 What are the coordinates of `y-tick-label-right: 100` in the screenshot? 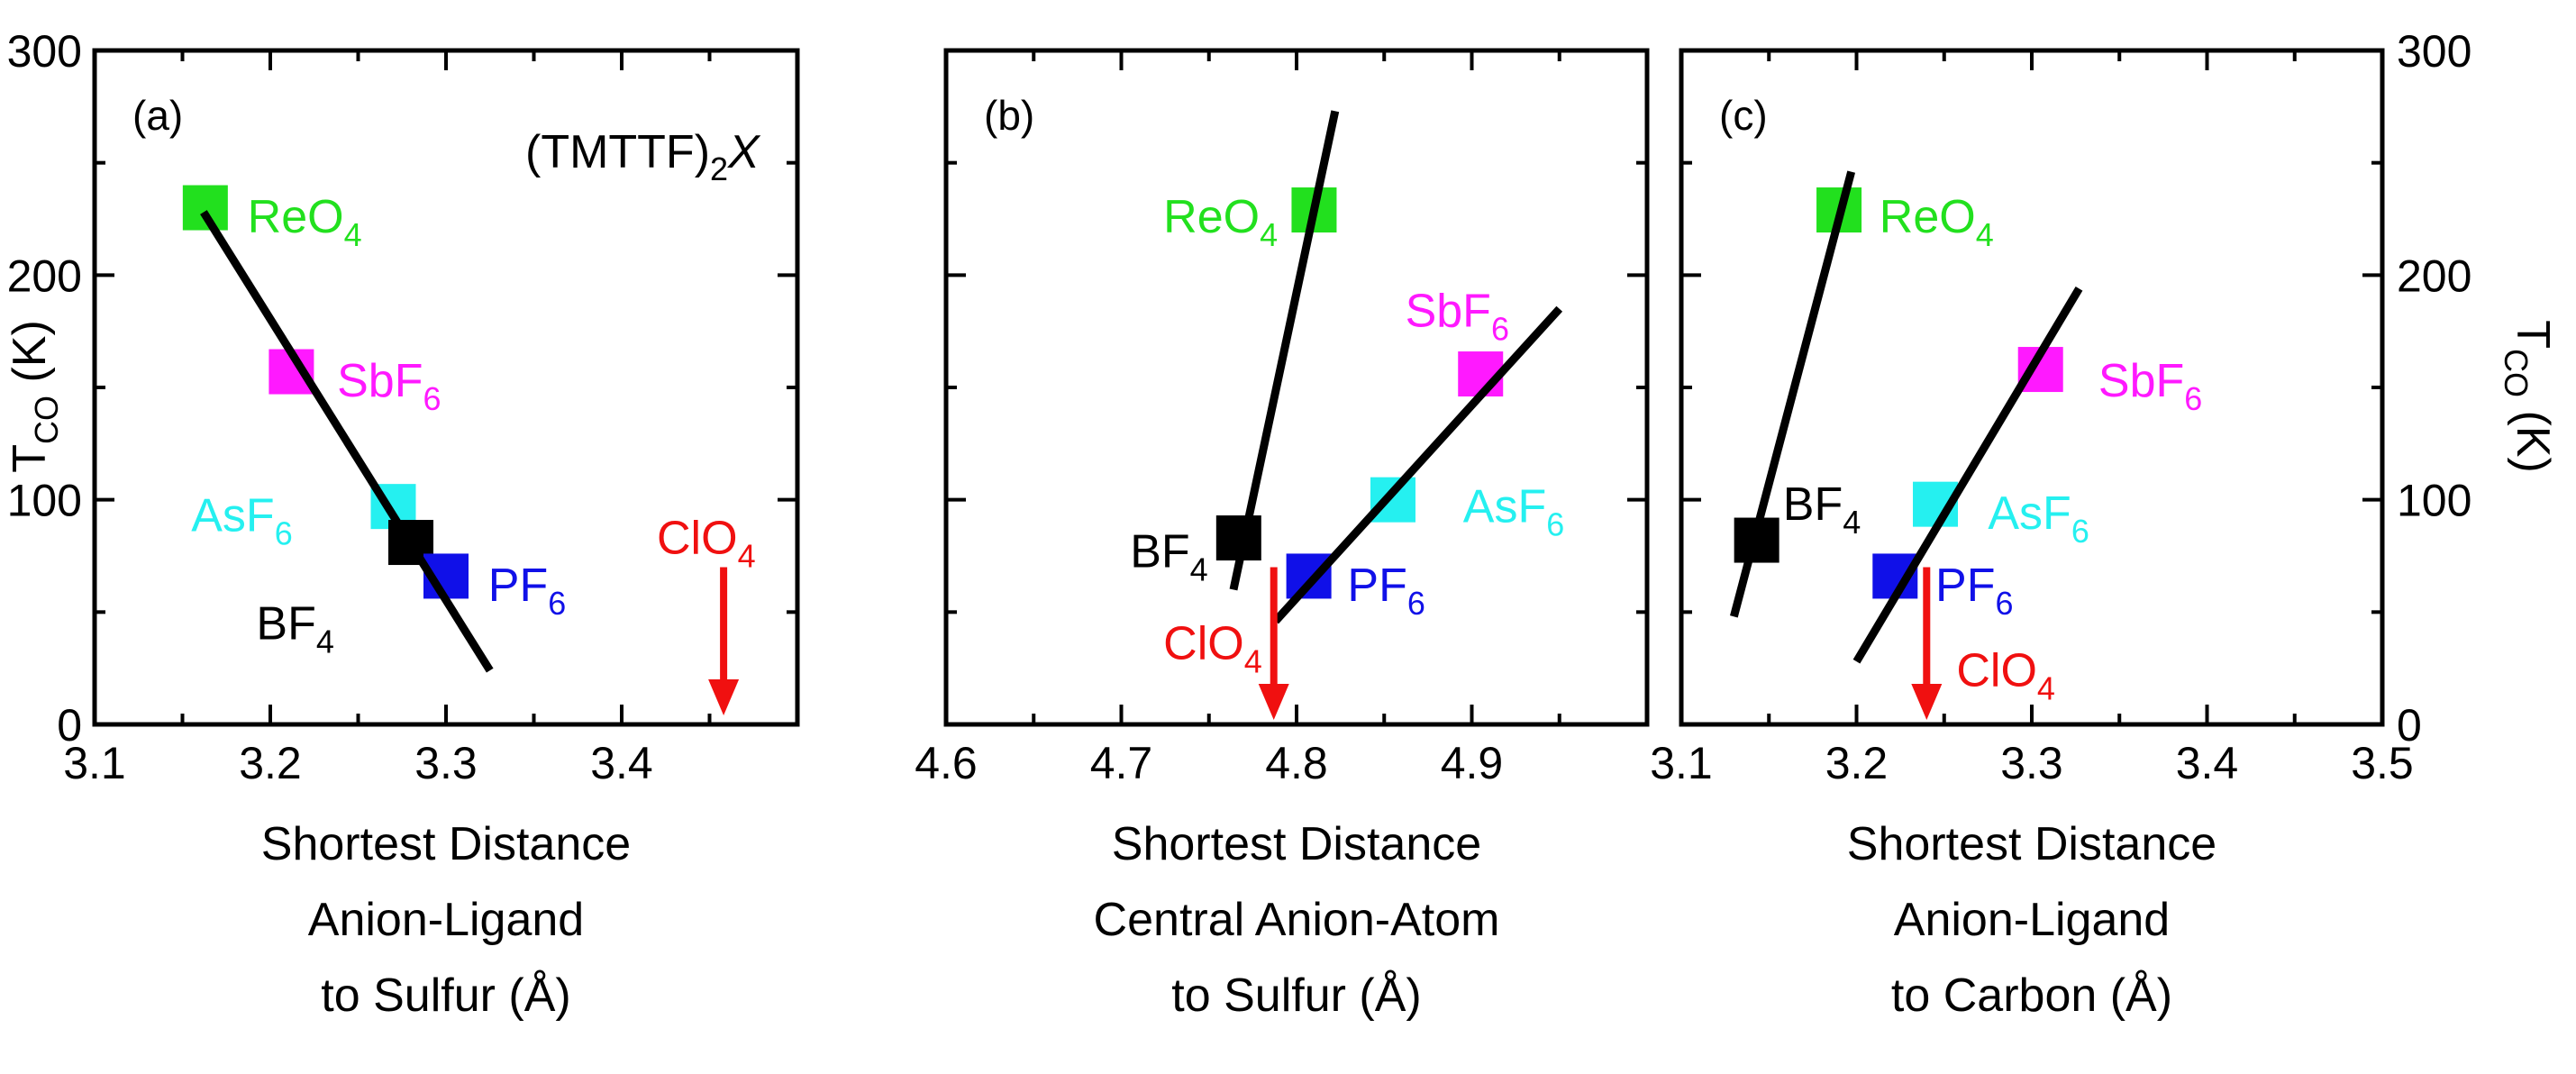 It's located at (2434, 501).